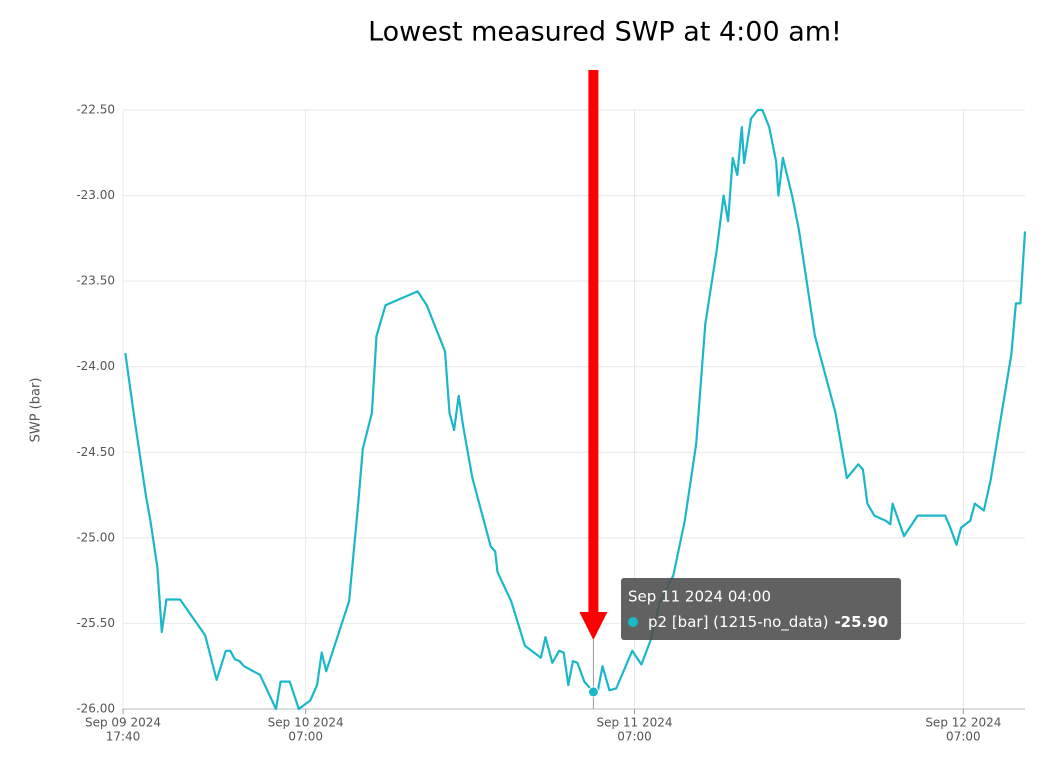 This screenshot has width=1058, height=760. What do you see at coordinates (123, 737) in the screenshot?
I see `x-tick-label: 17:40` at bounding box center [123, 737].